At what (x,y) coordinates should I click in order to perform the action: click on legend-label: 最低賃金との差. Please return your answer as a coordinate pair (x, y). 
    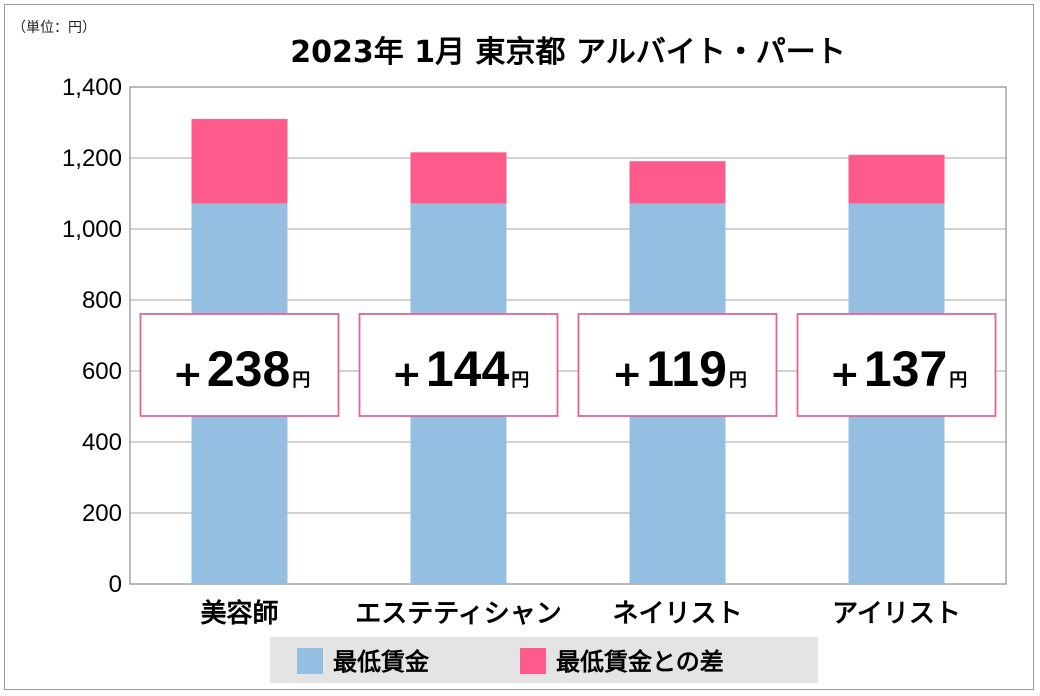
    Looking at the image, I should click on (640, 662).